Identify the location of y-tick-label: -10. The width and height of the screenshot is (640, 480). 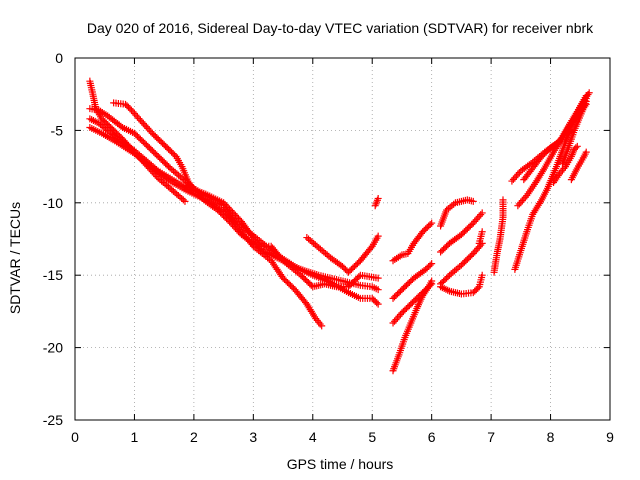
(53, 203).